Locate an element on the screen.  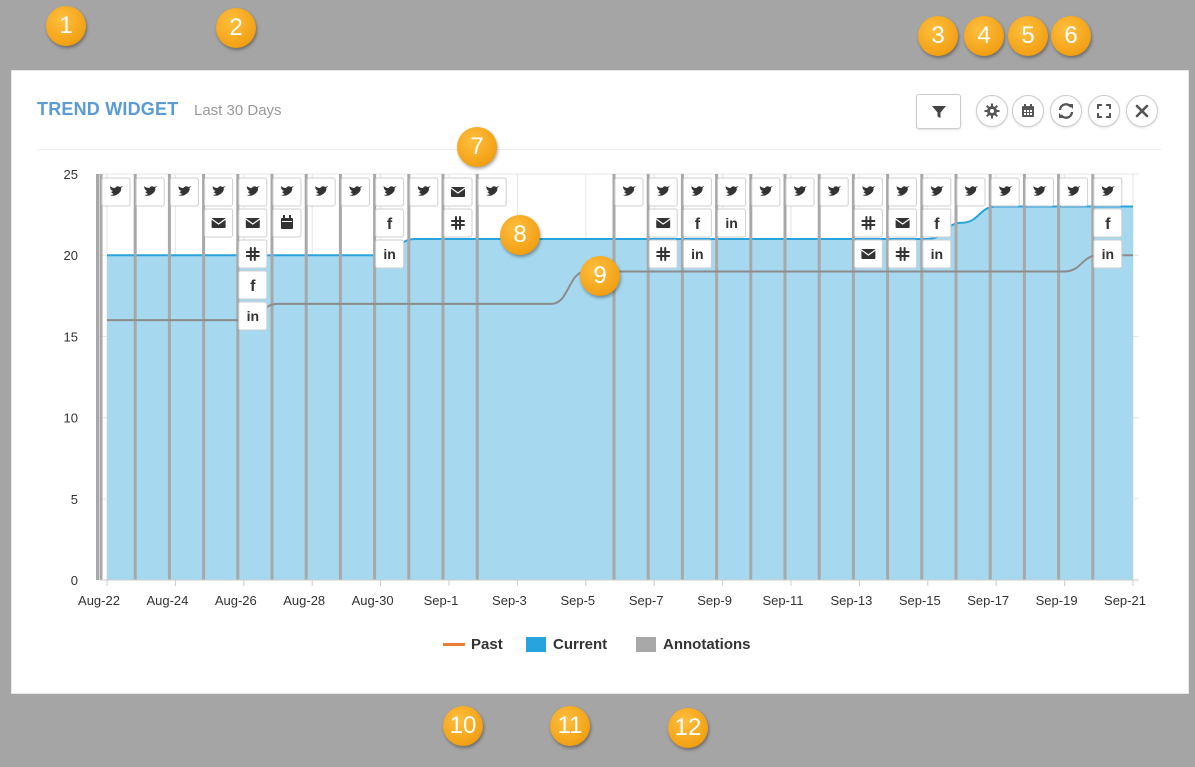
calendar-button is located at coordinates (1028, 111).